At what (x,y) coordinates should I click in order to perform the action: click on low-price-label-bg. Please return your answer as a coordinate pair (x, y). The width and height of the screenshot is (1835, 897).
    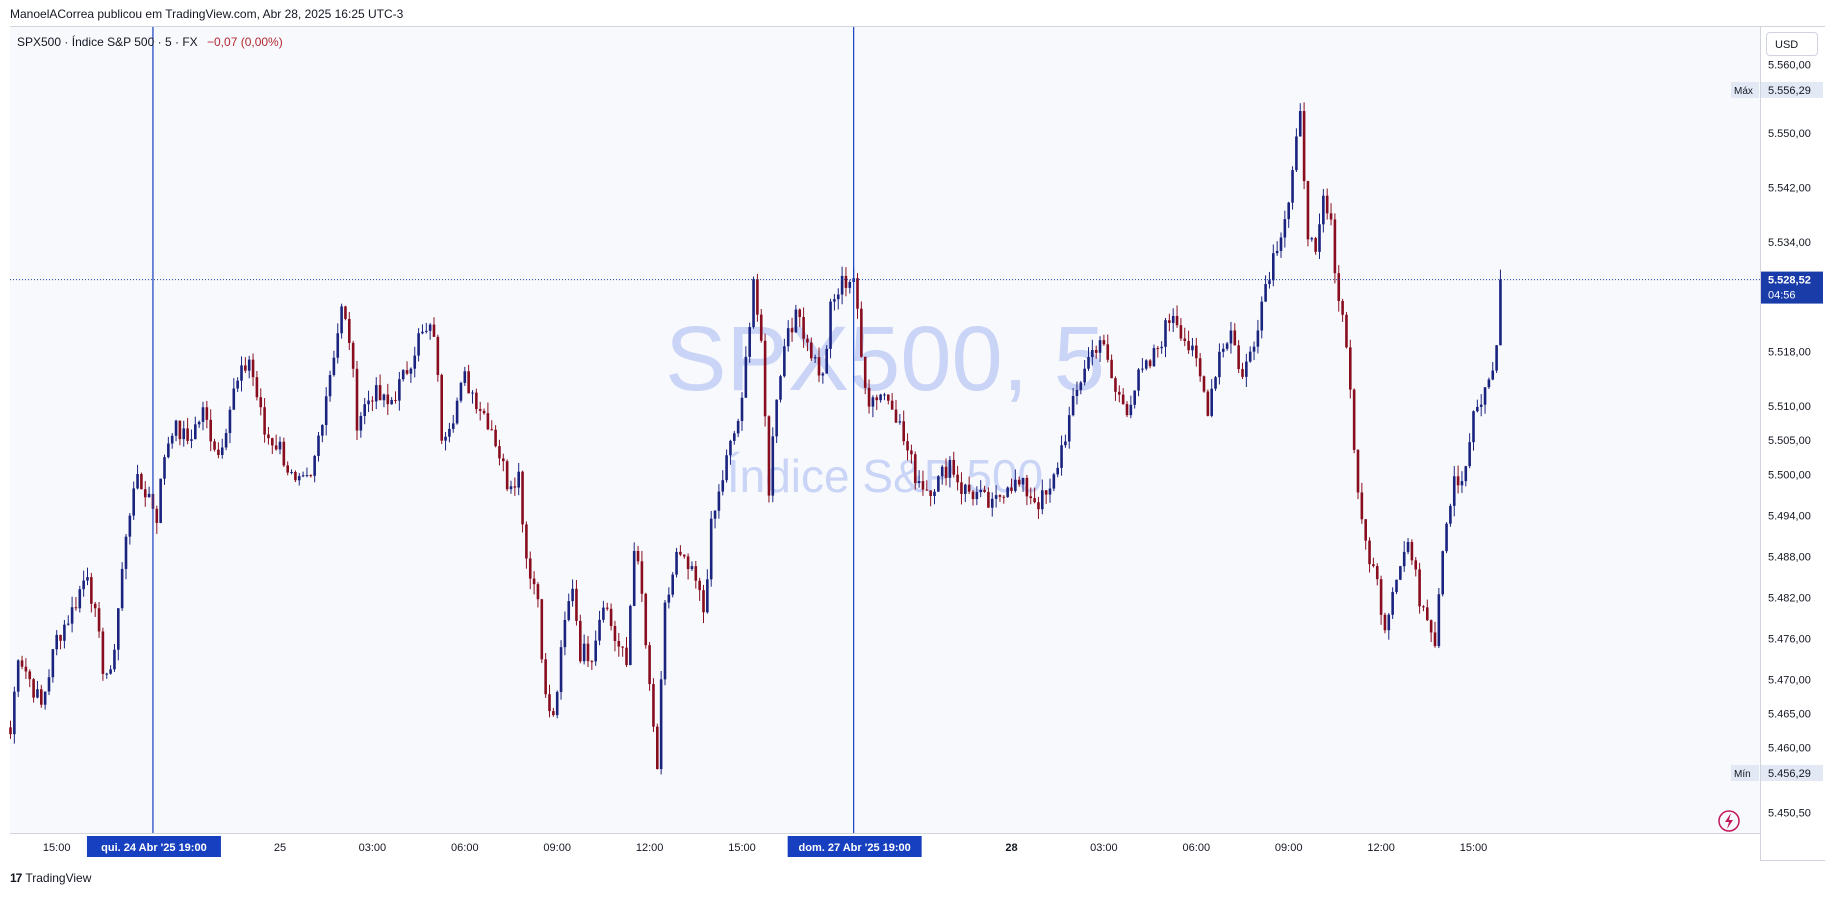
    Looking at the image, I should click on (1792, 772).